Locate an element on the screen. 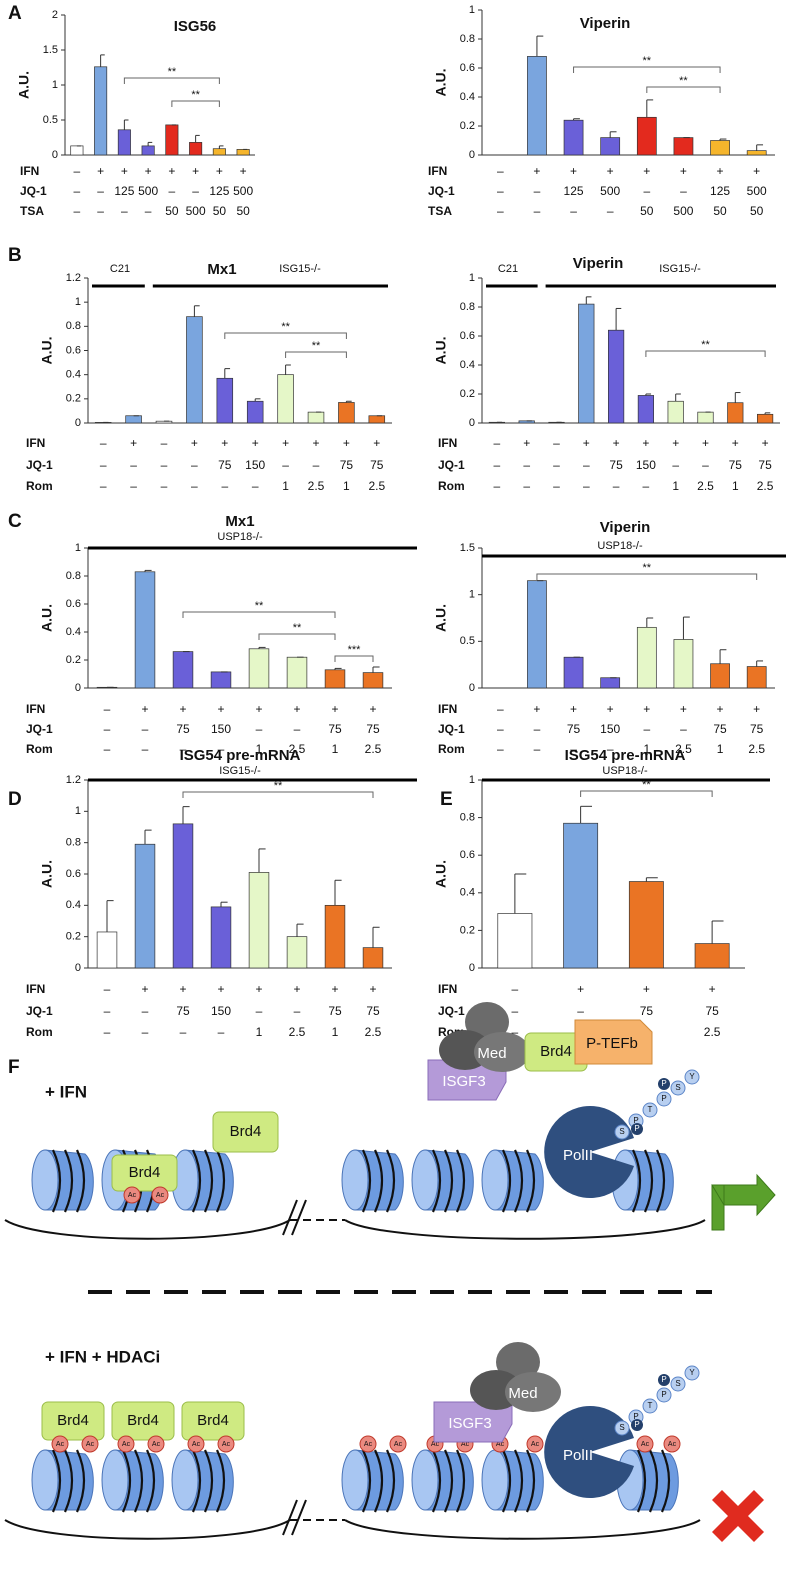 The height and width of the screenshot is (1592, 788). protein-label: ISGF3 is located at coordinates (463, 1081).